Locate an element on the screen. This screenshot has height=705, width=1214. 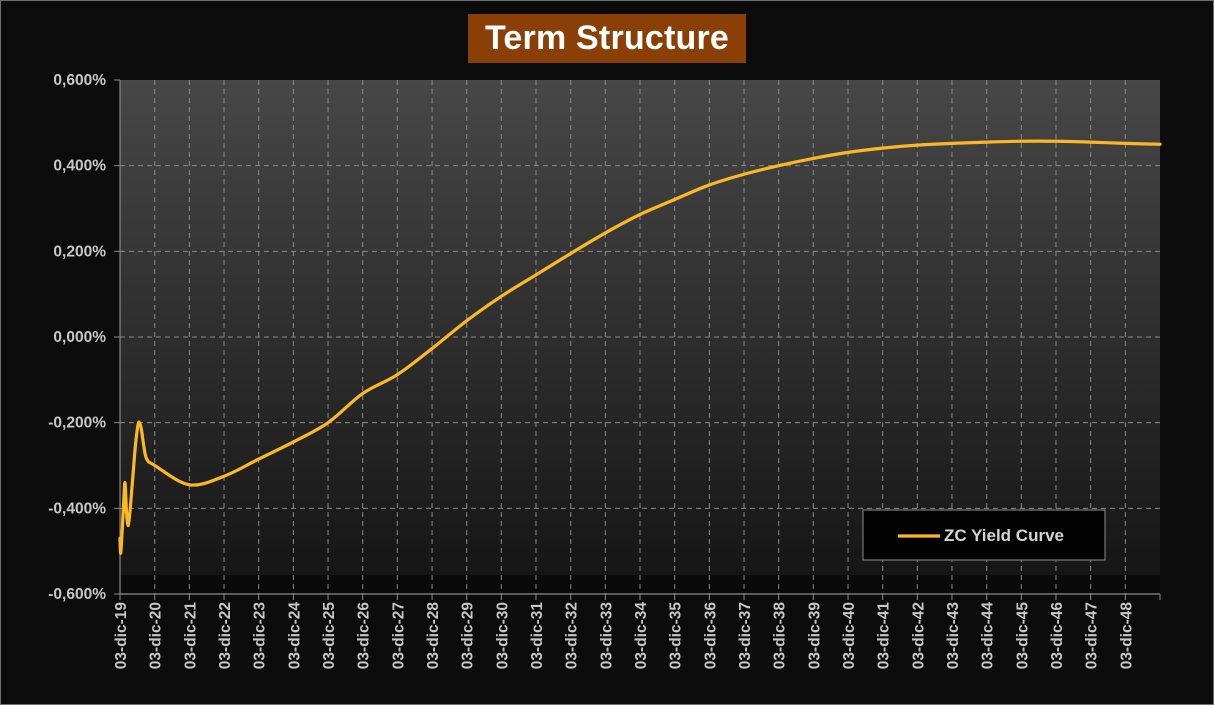
x-tick-label: 03-dic-46 is located at coordinates (1057, 636).